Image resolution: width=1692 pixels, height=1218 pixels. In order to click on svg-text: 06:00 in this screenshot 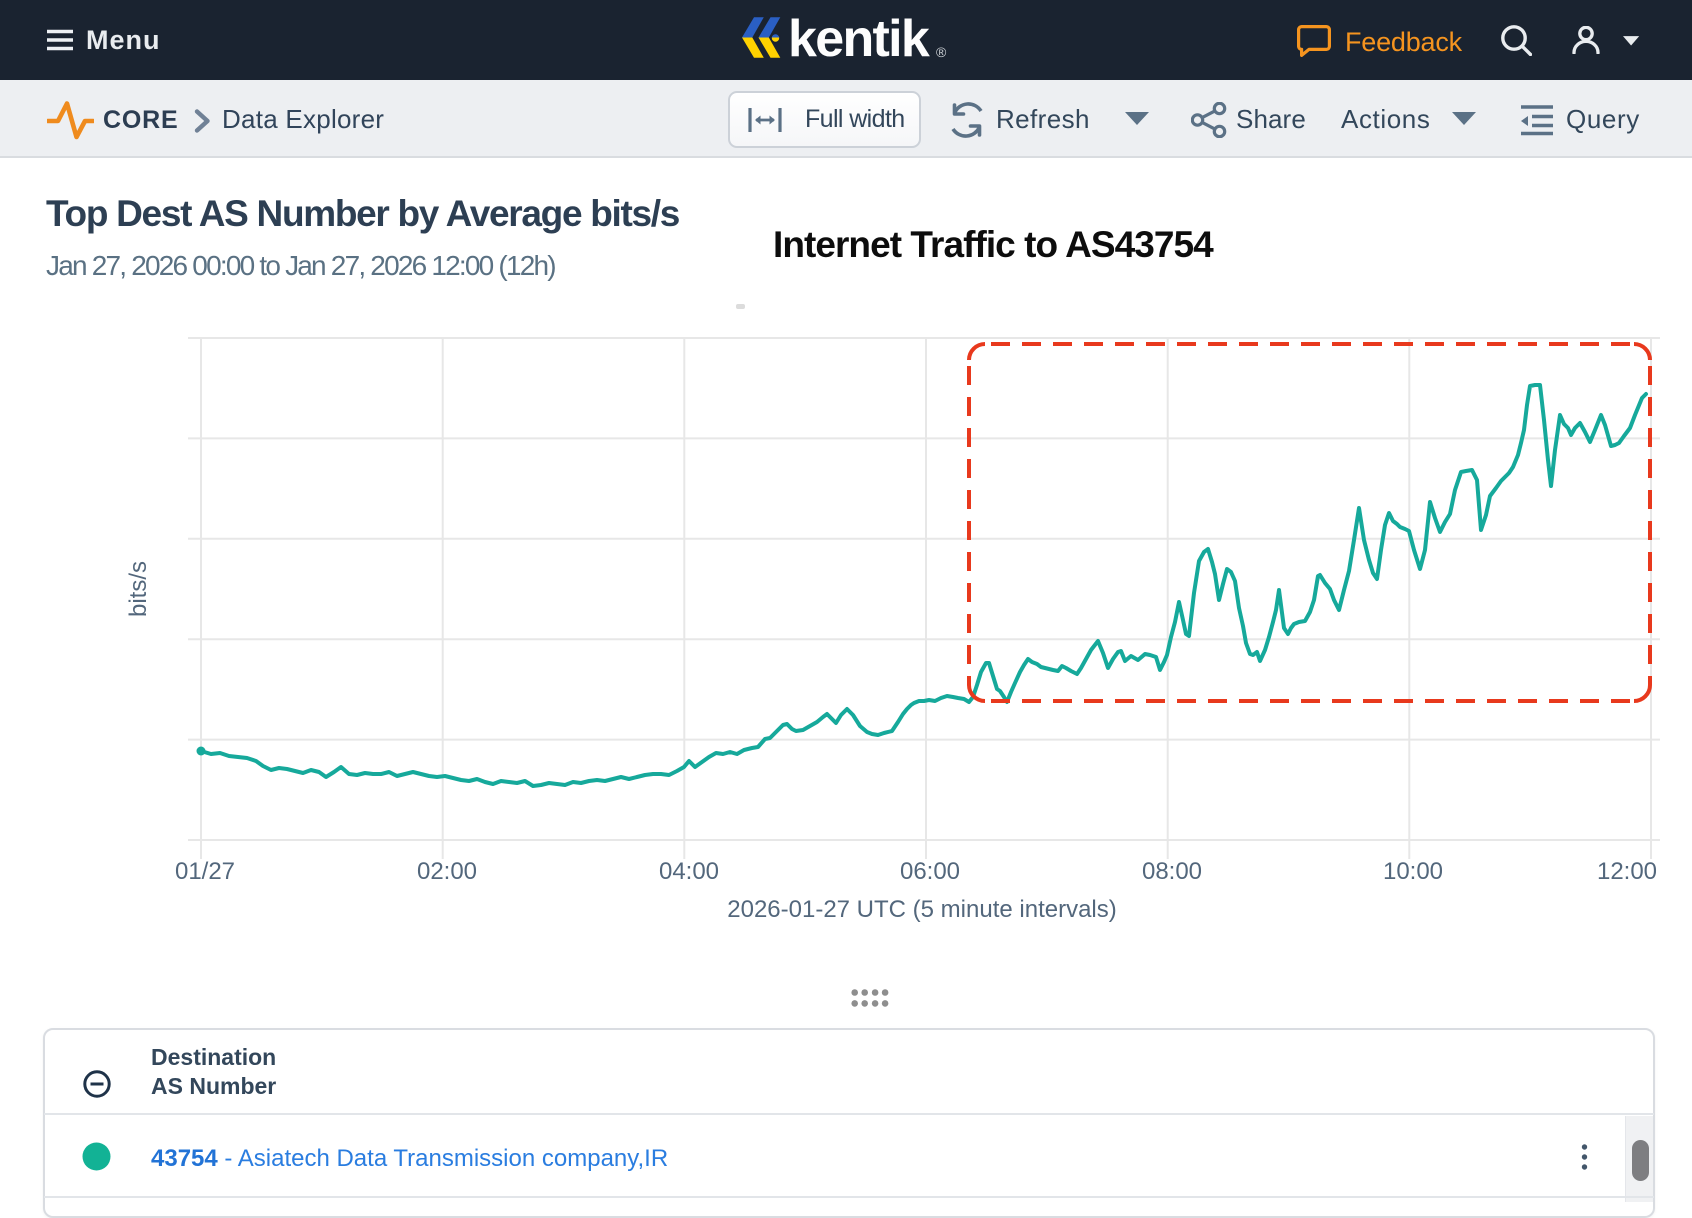, I will do `click(930, 871)`.